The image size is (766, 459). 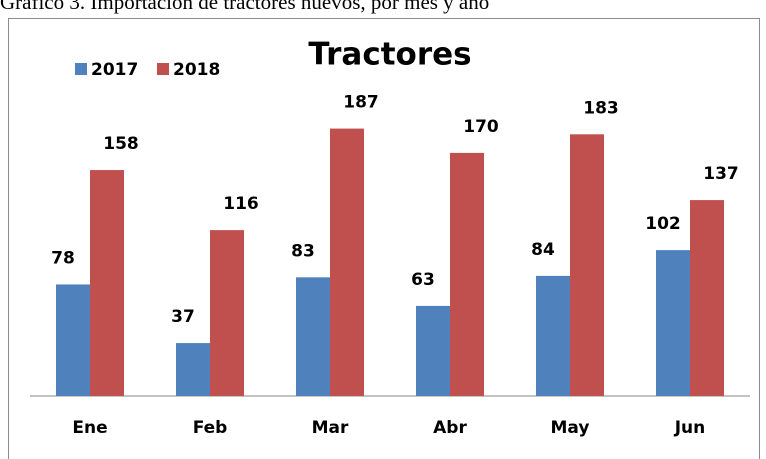 What do you see at coordinates (241, 204) in the screenshot?
I see `data-label: 116` at bounding box center [241, 204].